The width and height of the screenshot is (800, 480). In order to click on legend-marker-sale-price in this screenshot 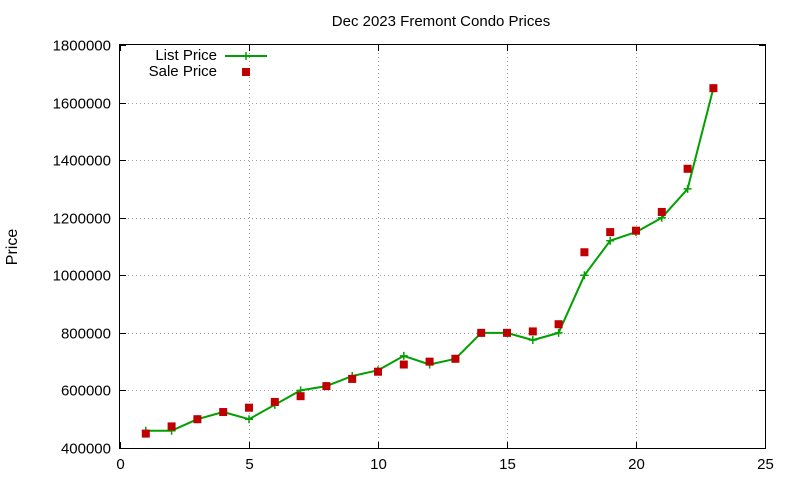, I will do `click(246, 72)`.